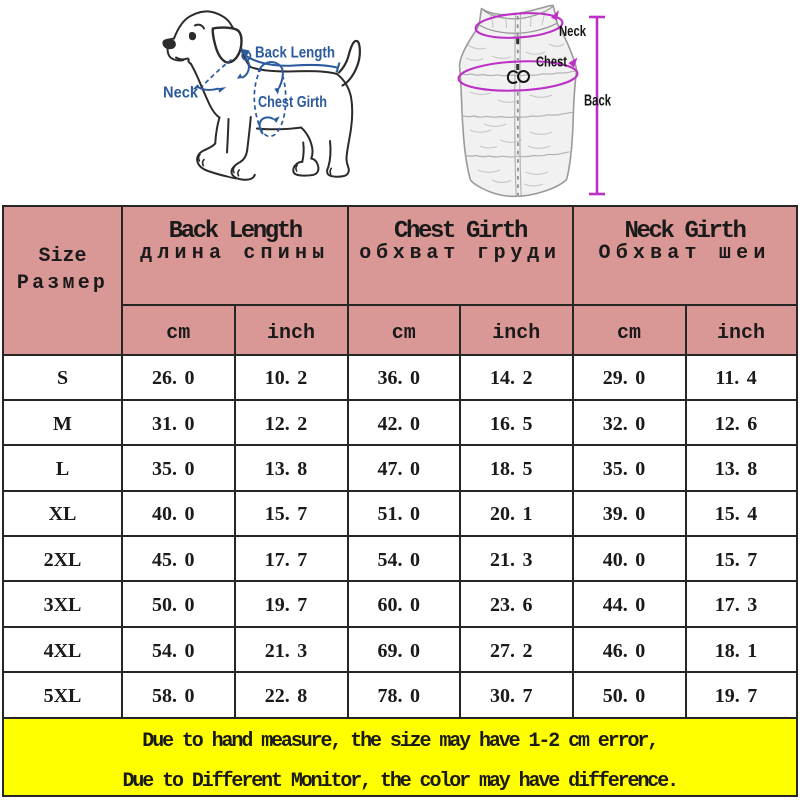 This screenshot has width=800, height=800. What do you see at coordinates (597, 101) in the screenshot?
I see `svg-text: Back` at bounding box center [597, 101].